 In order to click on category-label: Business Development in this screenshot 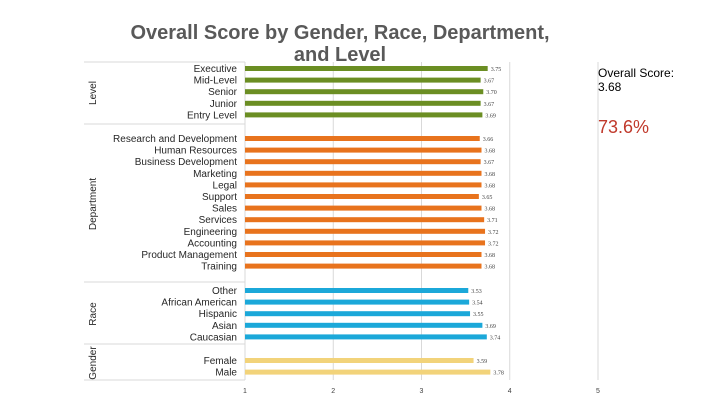, I will do `click(186, 162)`.